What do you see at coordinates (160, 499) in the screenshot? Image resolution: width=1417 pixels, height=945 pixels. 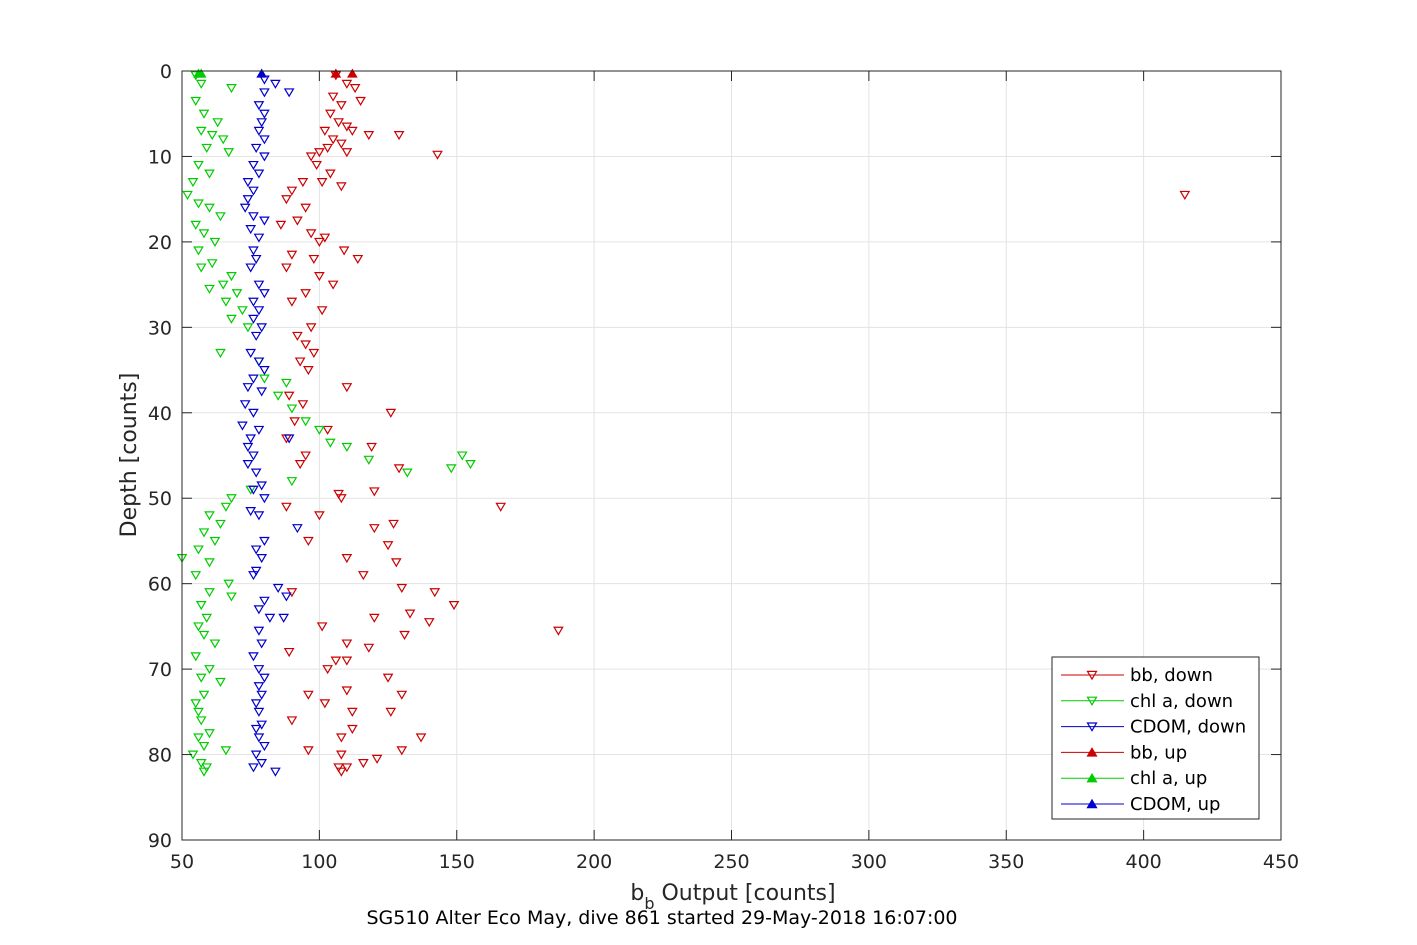 I see `y-tick-label: 50` at bounding box center [160, 499].